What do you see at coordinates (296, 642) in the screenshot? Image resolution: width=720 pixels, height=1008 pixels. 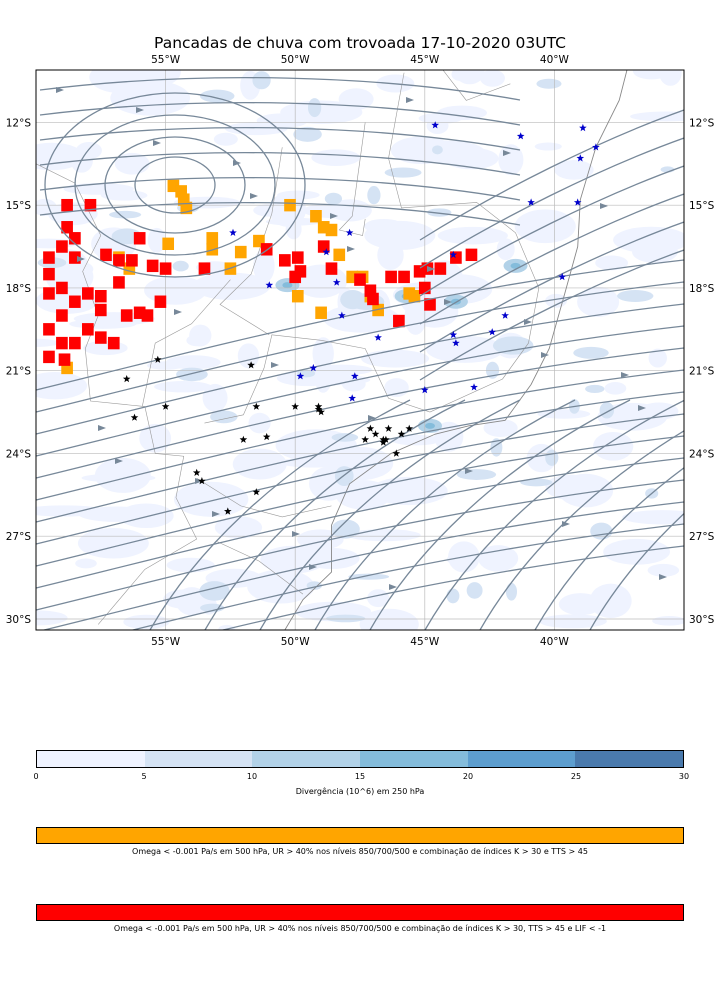 I see `lon-tick-bottom: 50°W` at bounding box center [296, 642].